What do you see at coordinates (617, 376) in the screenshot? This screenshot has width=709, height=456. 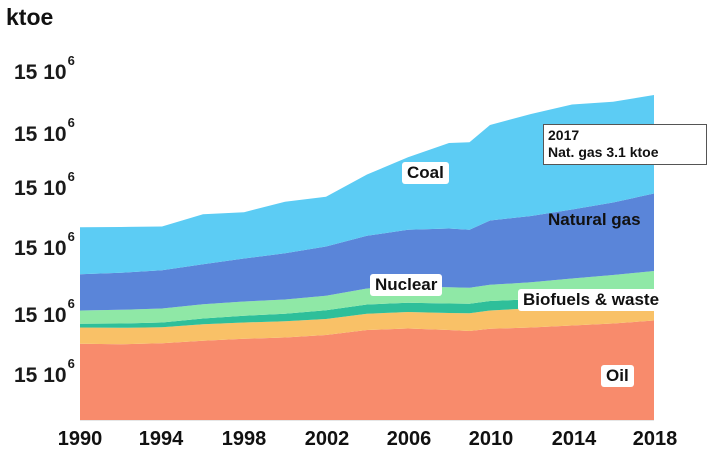 I see `series-label-oil: Oil` at bounding box center [617, 376].